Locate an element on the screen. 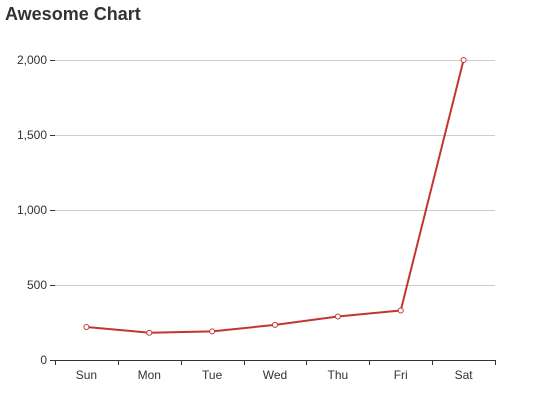 Image resolution: width=550 pixels, height=420 pixels. x-tick-label: Mon is located at coordinates (149, 375).